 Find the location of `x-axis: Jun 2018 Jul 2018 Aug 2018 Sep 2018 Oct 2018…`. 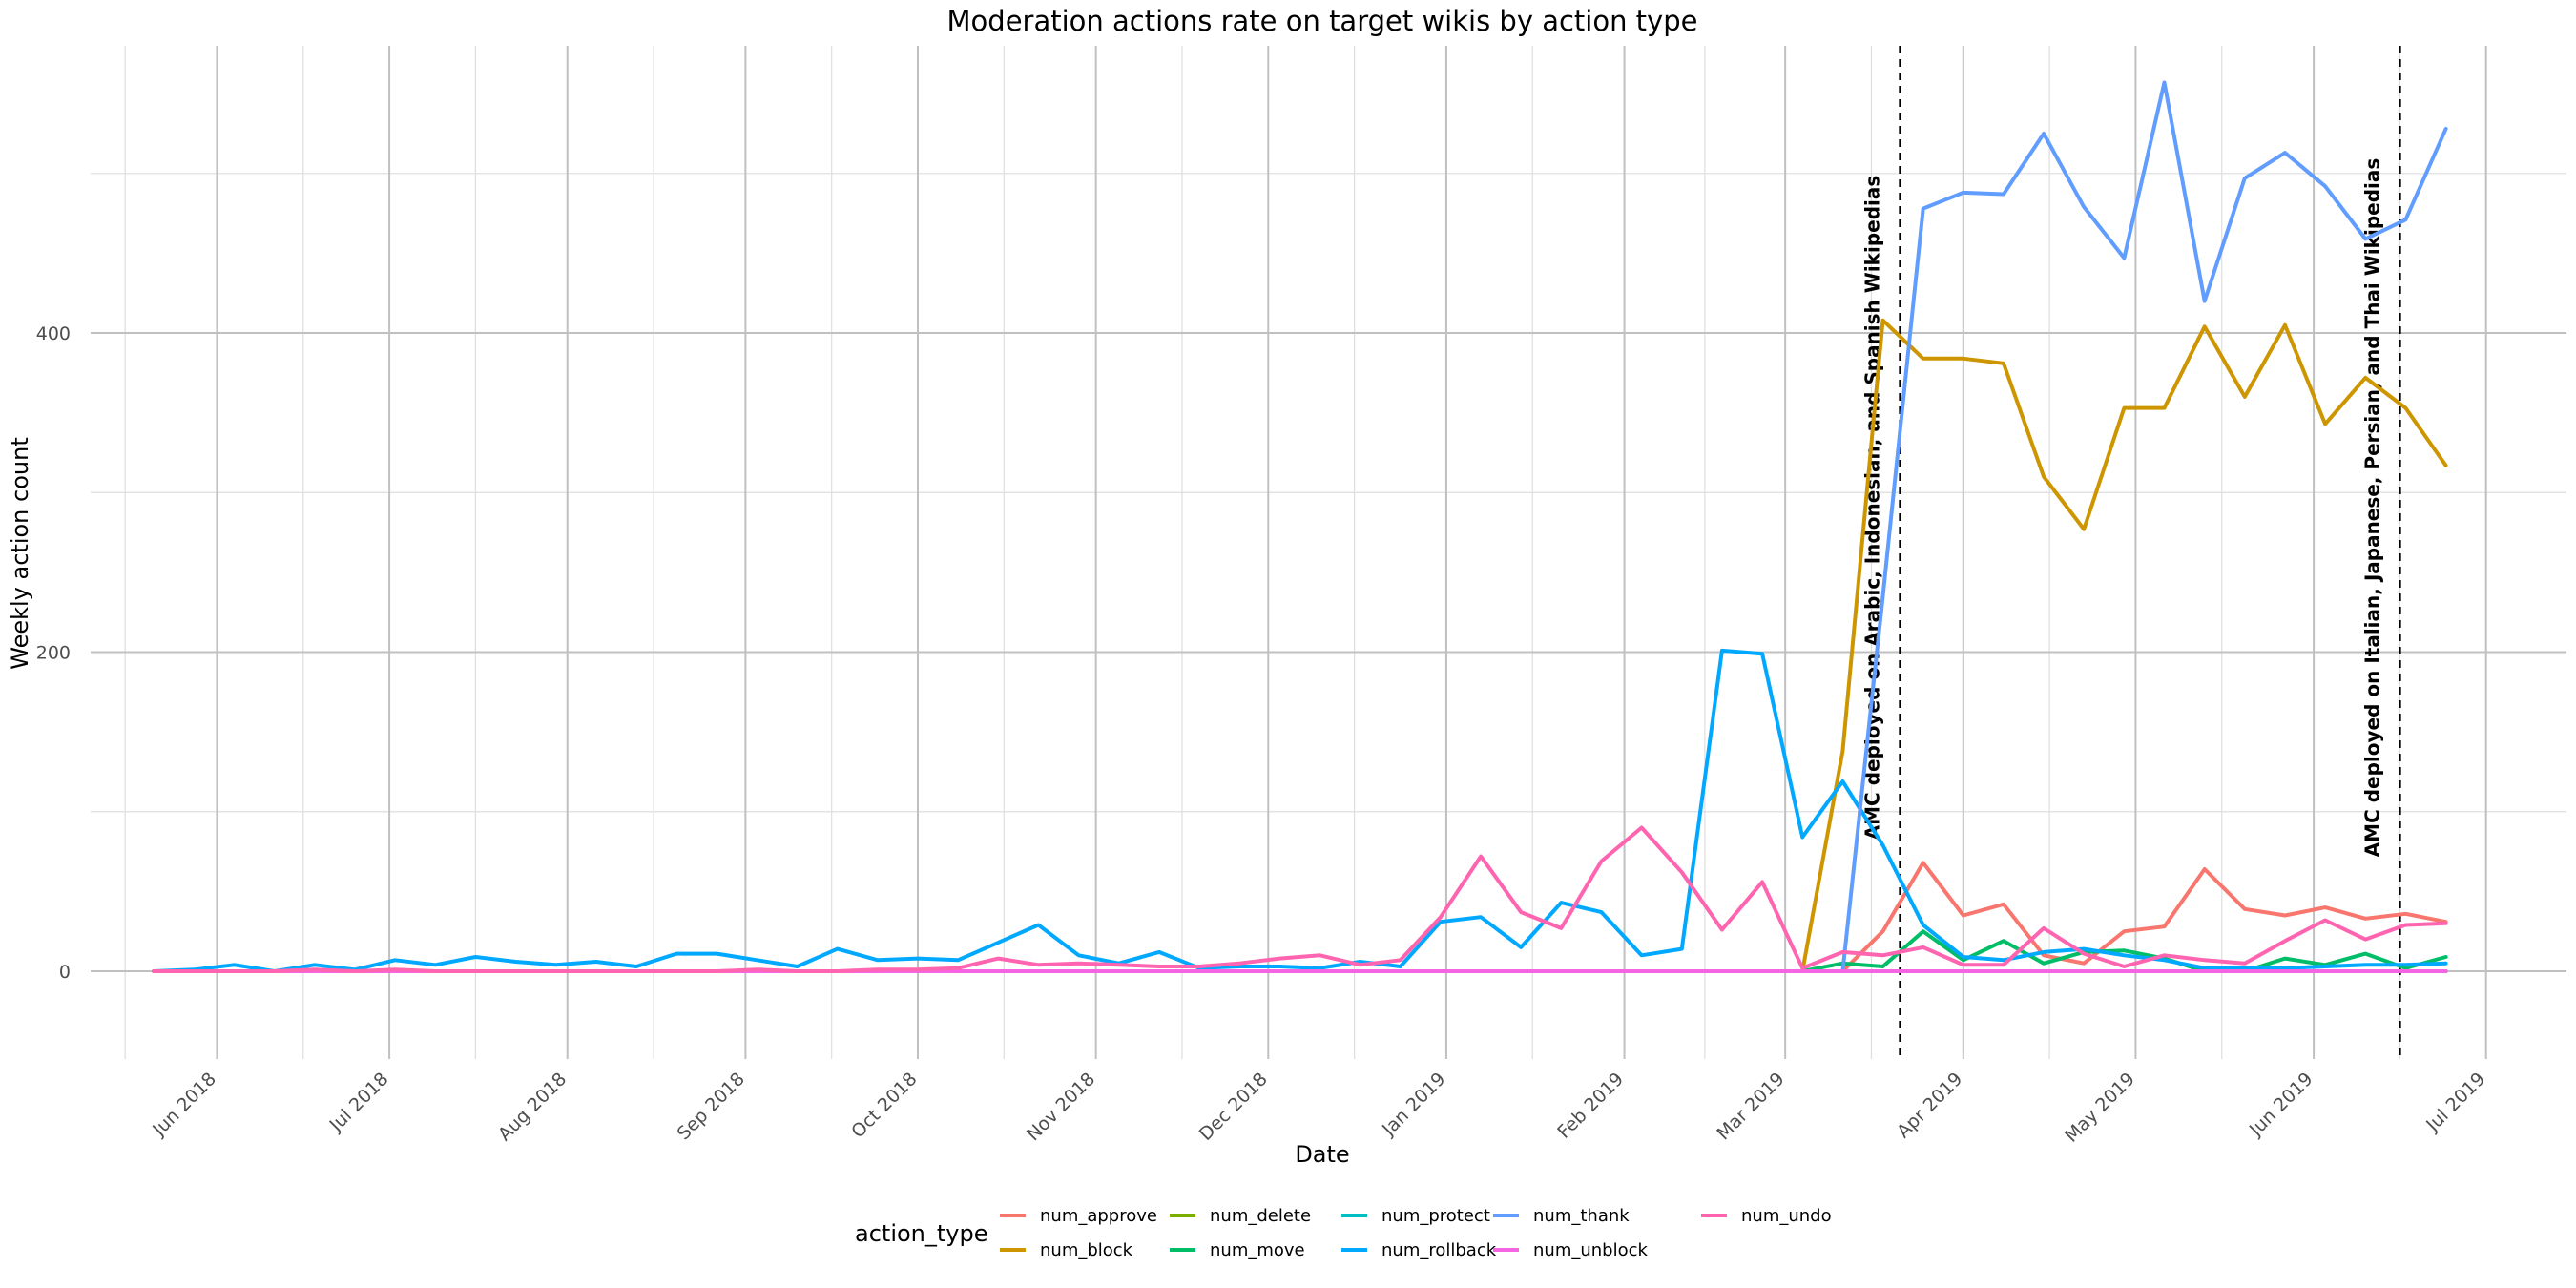

x-axis: Jun 2018 Jul 2018 Aug 2018 Sep 2018 Oct 2018… is located at coordinates (1318, 1108).